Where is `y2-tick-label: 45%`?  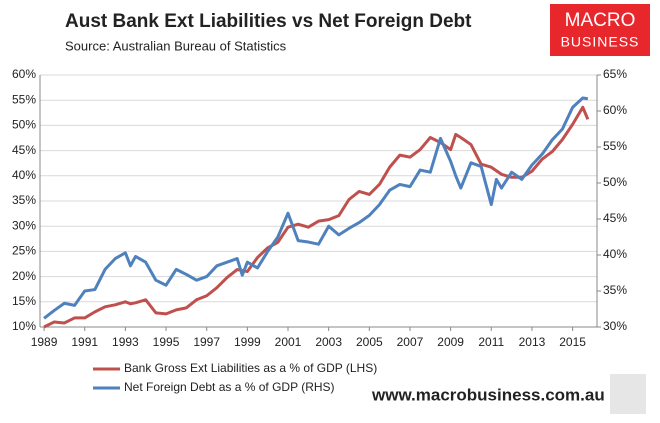
y2-tick-label: 45% is located at coordinates (615, 218).